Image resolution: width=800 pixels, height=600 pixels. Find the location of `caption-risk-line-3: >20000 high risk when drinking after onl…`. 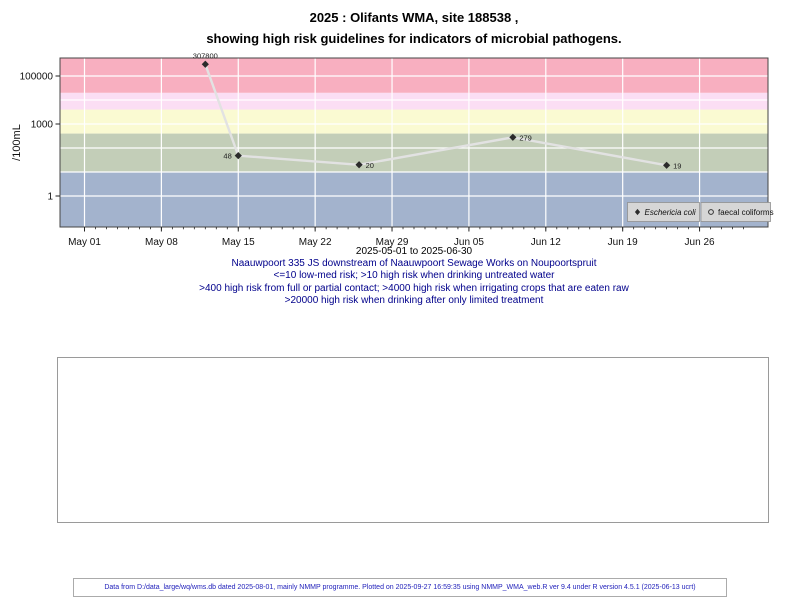

caption-risk-line-3: >20000 high risk when drinking after onl… is located at coordinates (414, 300).